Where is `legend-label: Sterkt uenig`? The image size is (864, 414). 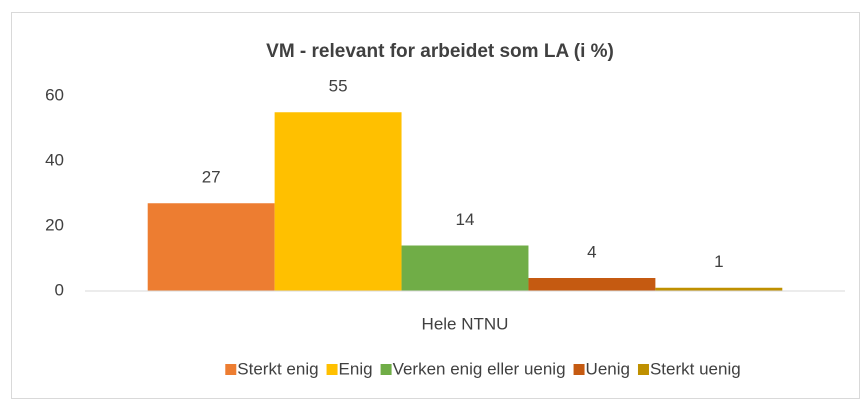 legend-label: Sterkt uenig is located at coordinates (695, 368).